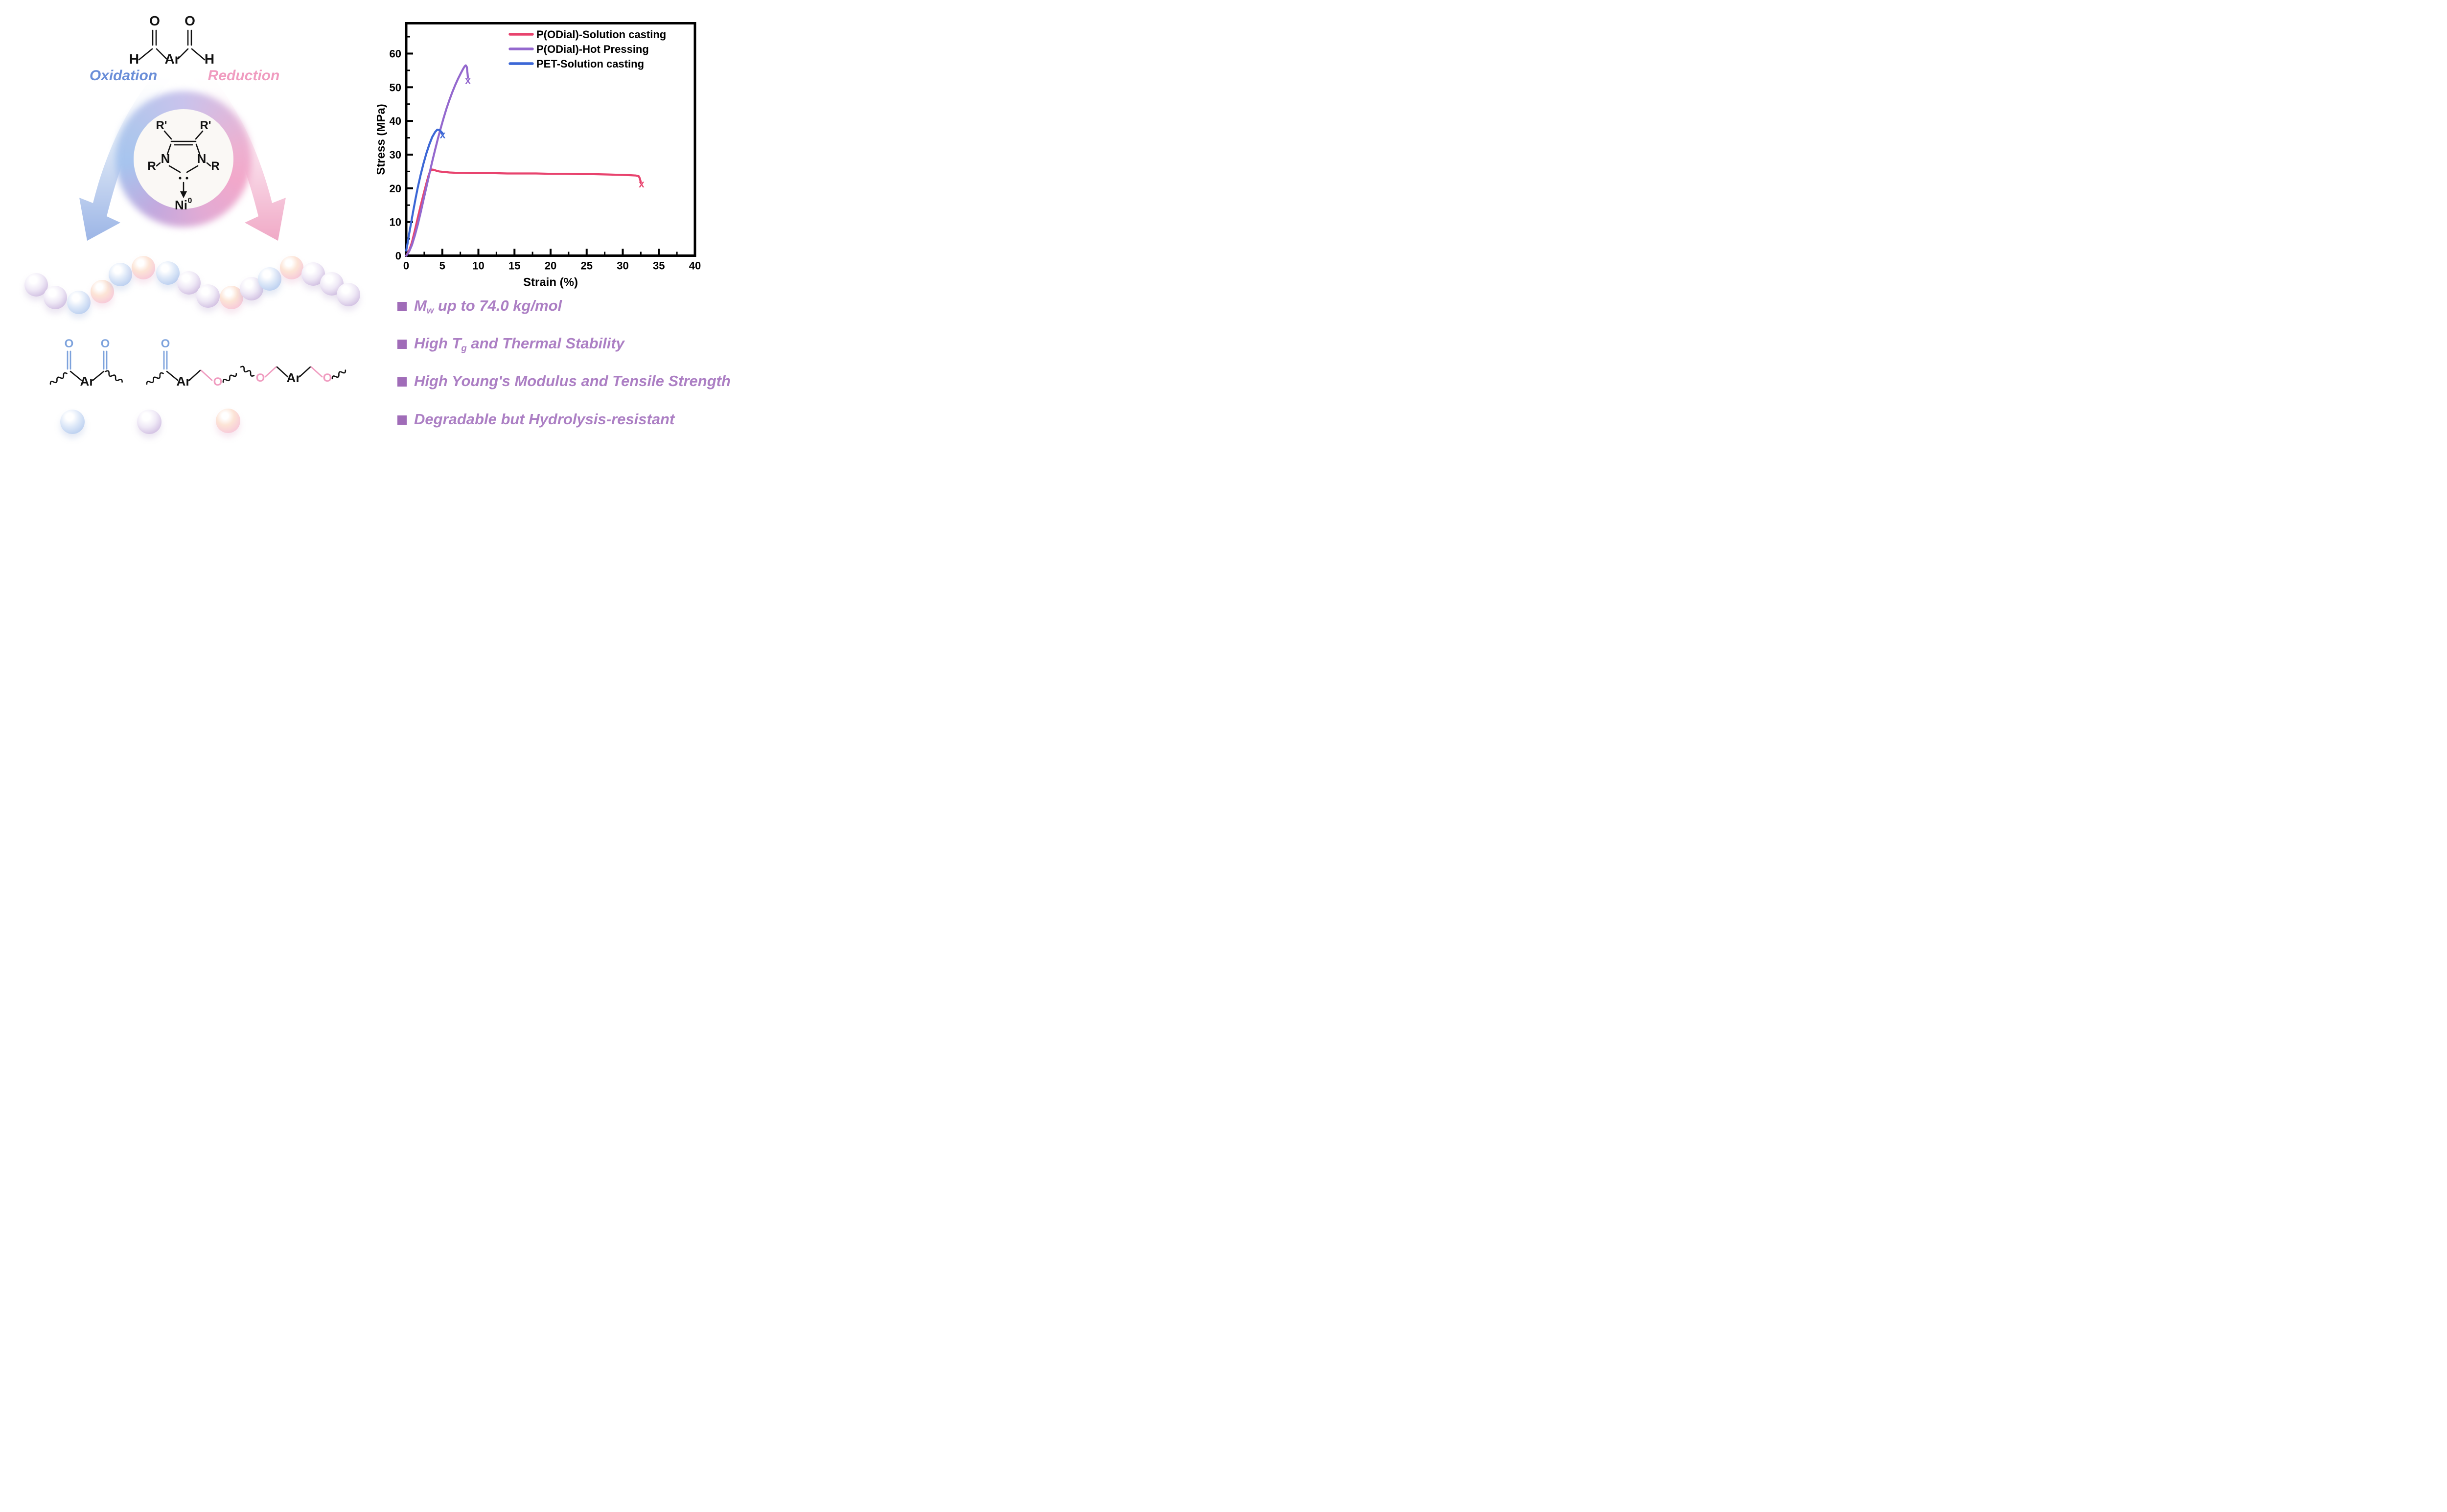 This screenshot has width=2447, height=1512. I want to click on diether-unit-structure: O Ar O, so click(293, 375).